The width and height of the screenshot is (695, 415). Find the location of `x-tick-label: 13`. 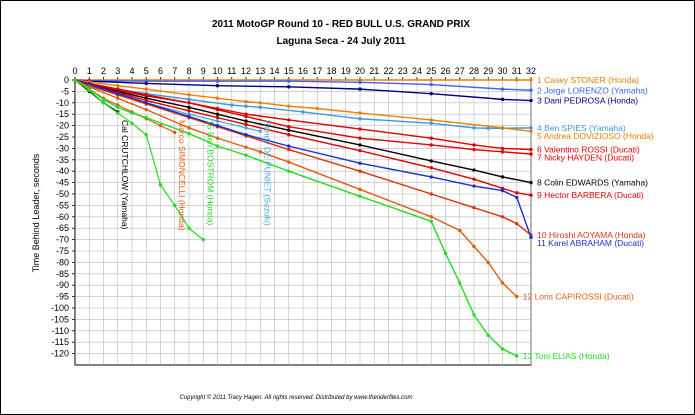

x-tick-label: 13 is located at coordinates (260, 71).